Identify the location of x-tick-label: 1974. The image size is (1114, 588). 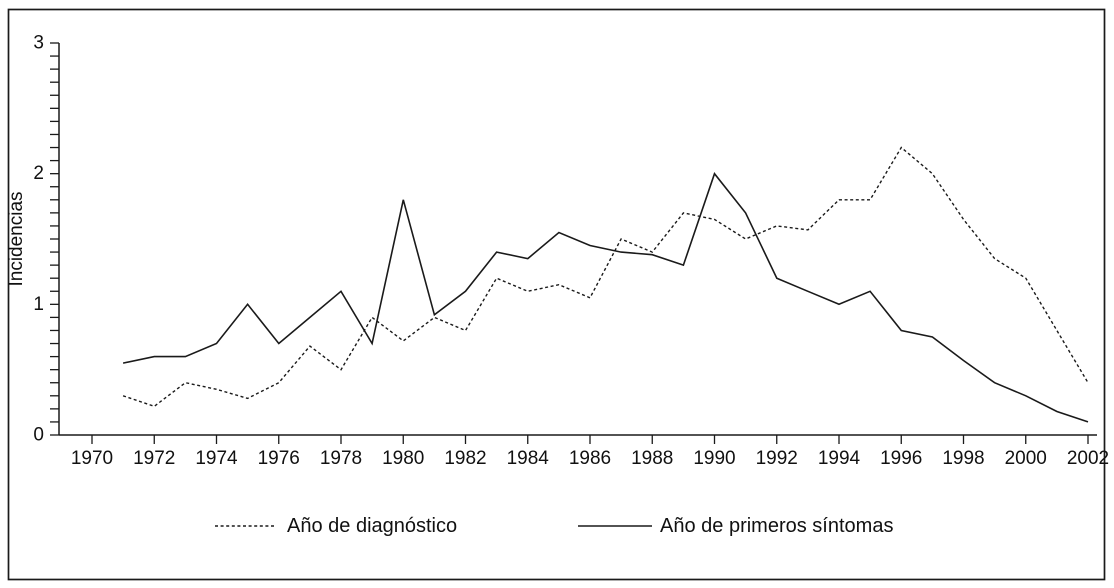
(216, 458).